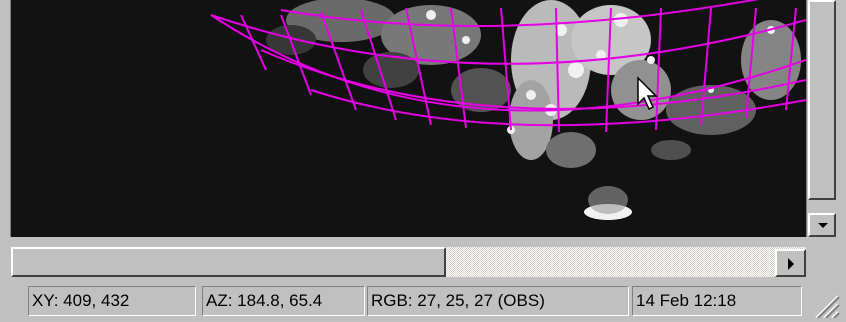 This screenshot has width=846, height=322. I want to click on arrow-down-icon, so click(823, 225).